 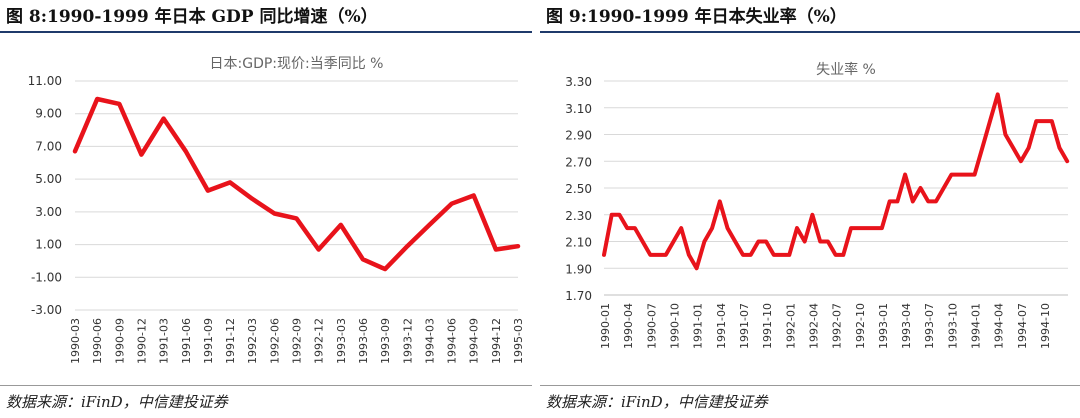 What do you see at coordinates (628, 326) in the screenshot?
I see `x-tick-label: 1990-04` at bounding box center [628, 326].